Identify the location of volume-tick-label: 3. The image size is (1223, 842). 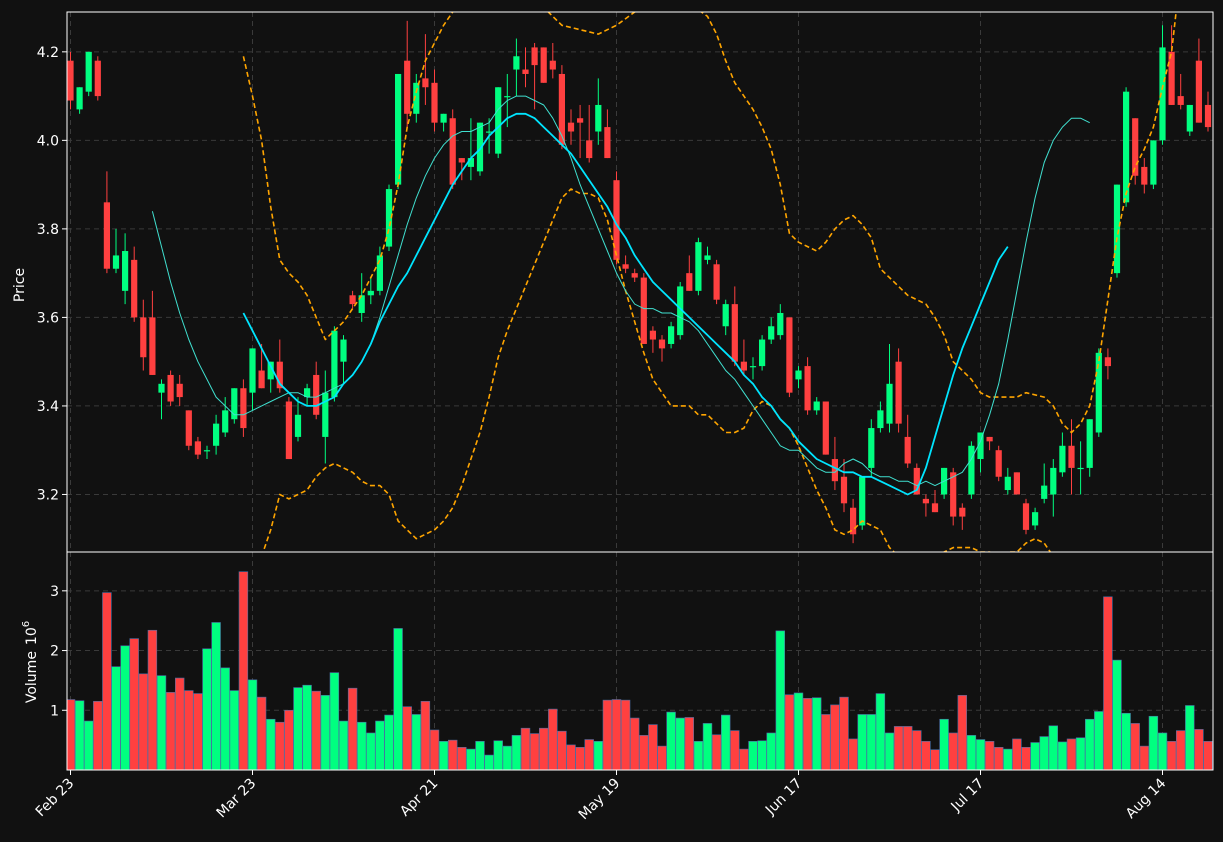
(54, 592).